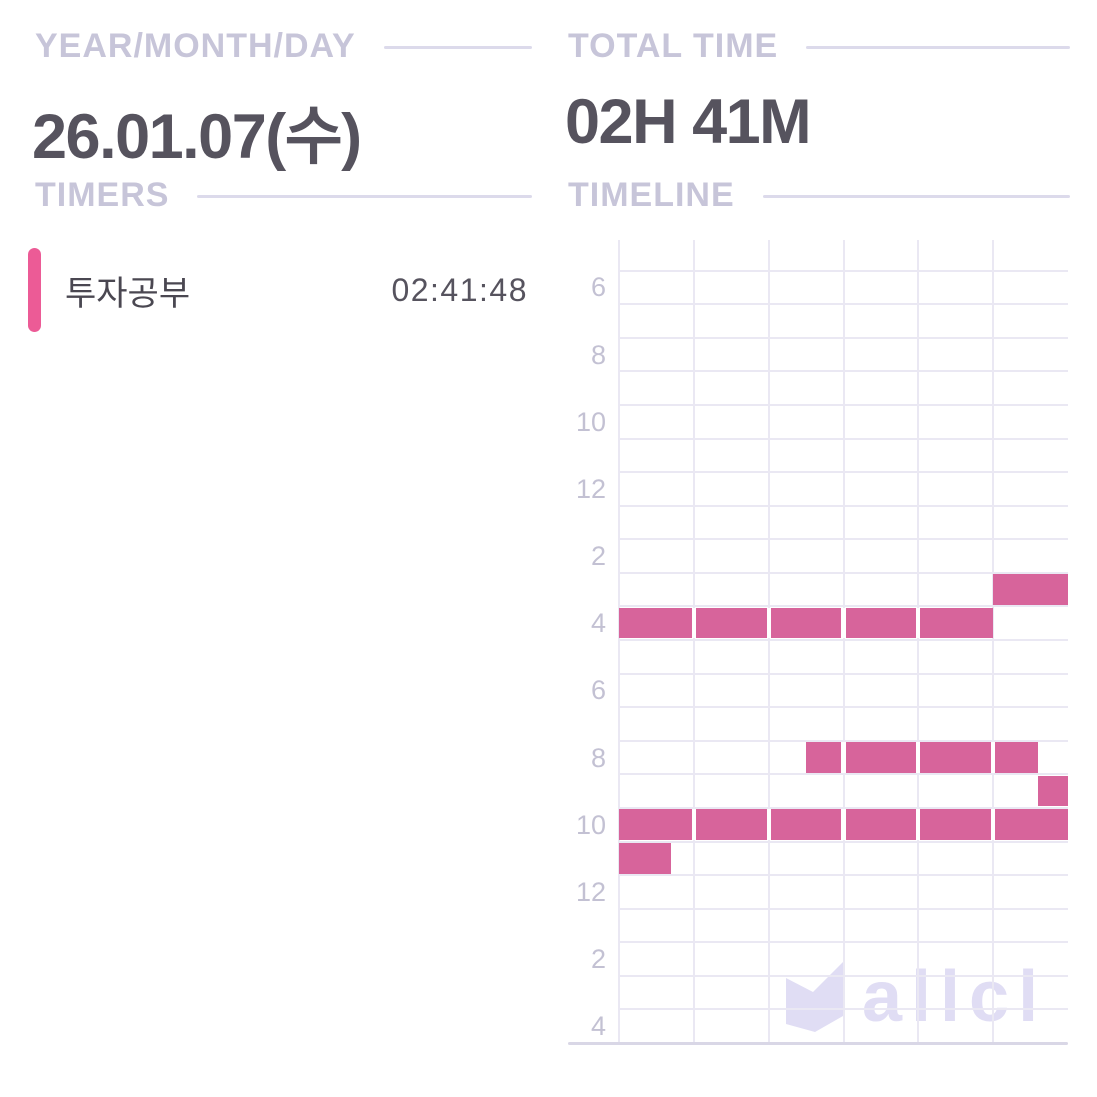 The height and width of the screenshot is (1097, 1097). I want to click on x-axis-line, so click(818, 1043).